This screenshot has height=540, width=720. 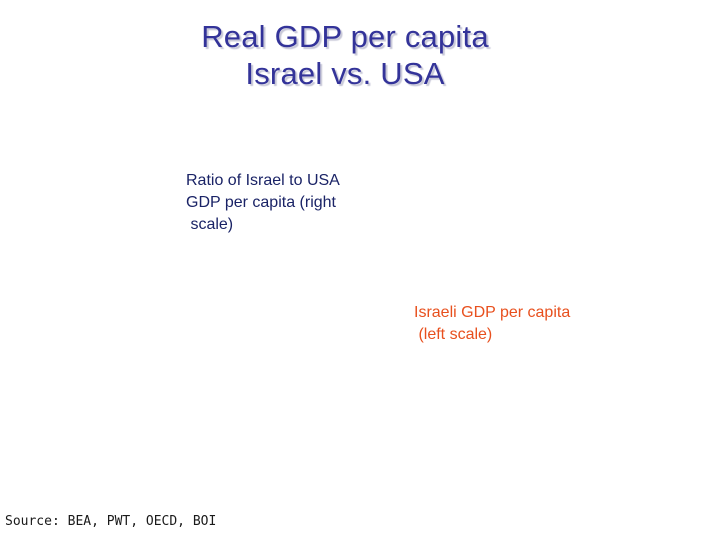 I want to click on israeli-gdp-series-annotation: Israeli GDP per capita (left scale), so click(x=492, y=323).